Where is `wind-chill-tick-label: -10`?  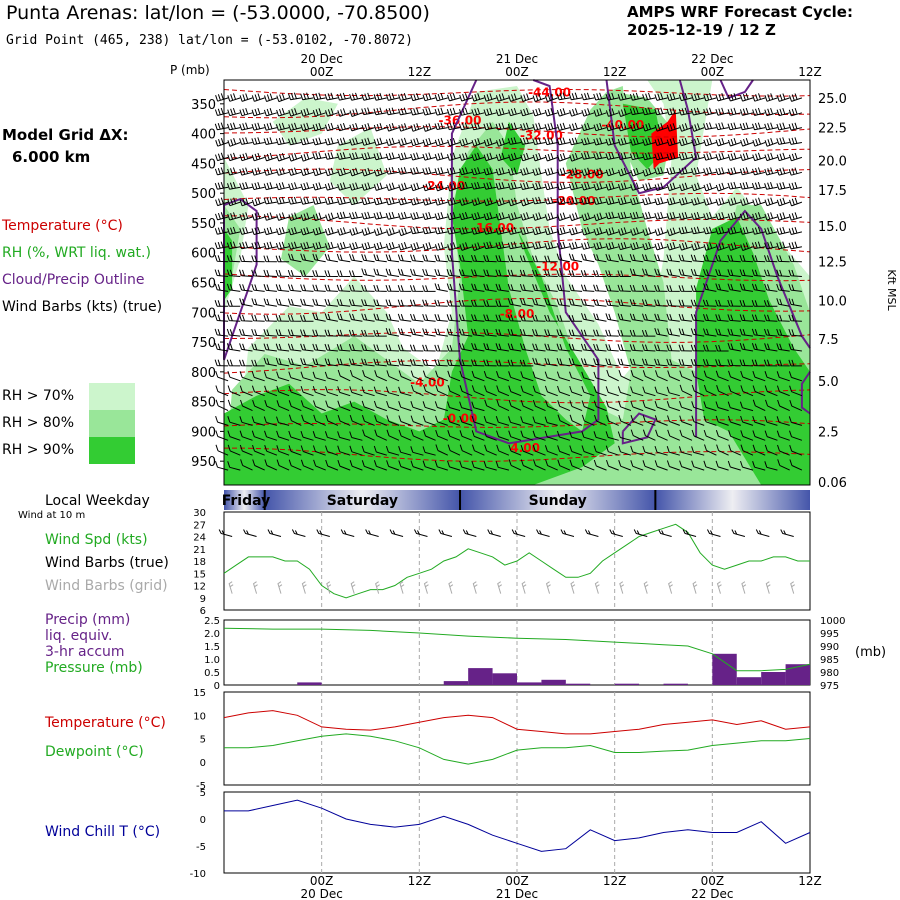 wind-chill-tick-label: -10 is located at coordinates (198, 874).